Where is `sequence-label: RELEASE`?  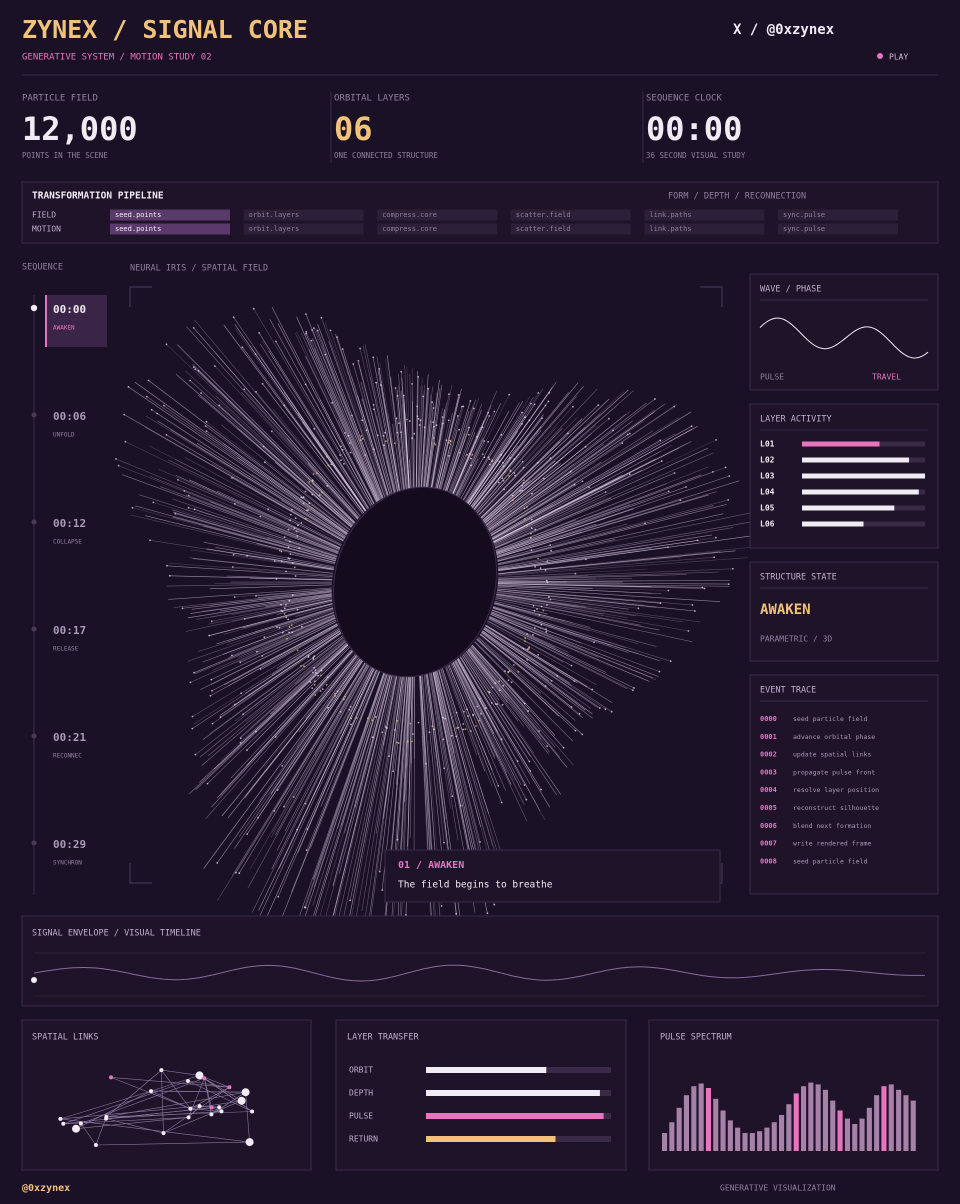
sequence-label: RELEASE is located at coordinates (66, 649).